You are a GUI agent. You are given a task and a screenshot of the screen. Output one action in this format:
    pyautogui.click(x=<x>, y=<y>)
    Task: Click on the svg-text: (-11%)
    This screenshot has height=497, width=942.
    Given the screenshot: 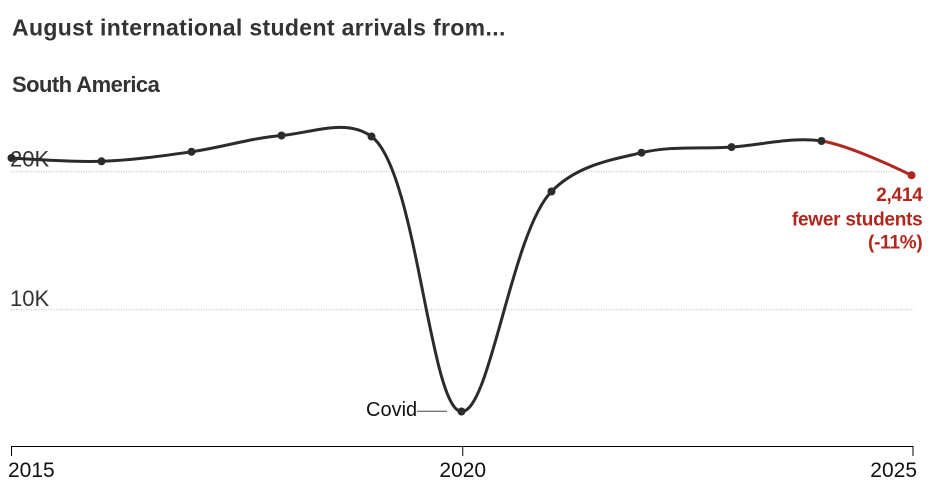 What is the action you would take?
    pyautogui.click(x=895, y=243)
    